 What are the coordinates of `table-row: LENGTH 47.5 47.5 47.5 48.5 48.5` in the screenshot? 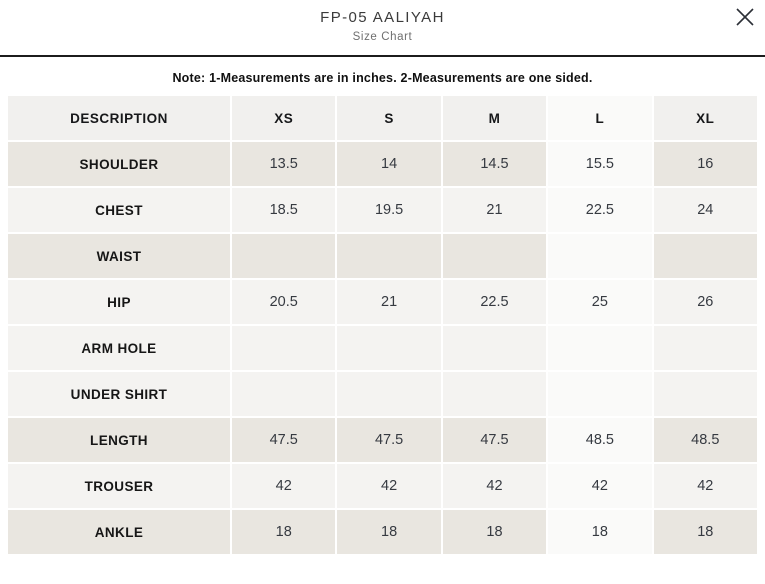 It's located at (382, 440).